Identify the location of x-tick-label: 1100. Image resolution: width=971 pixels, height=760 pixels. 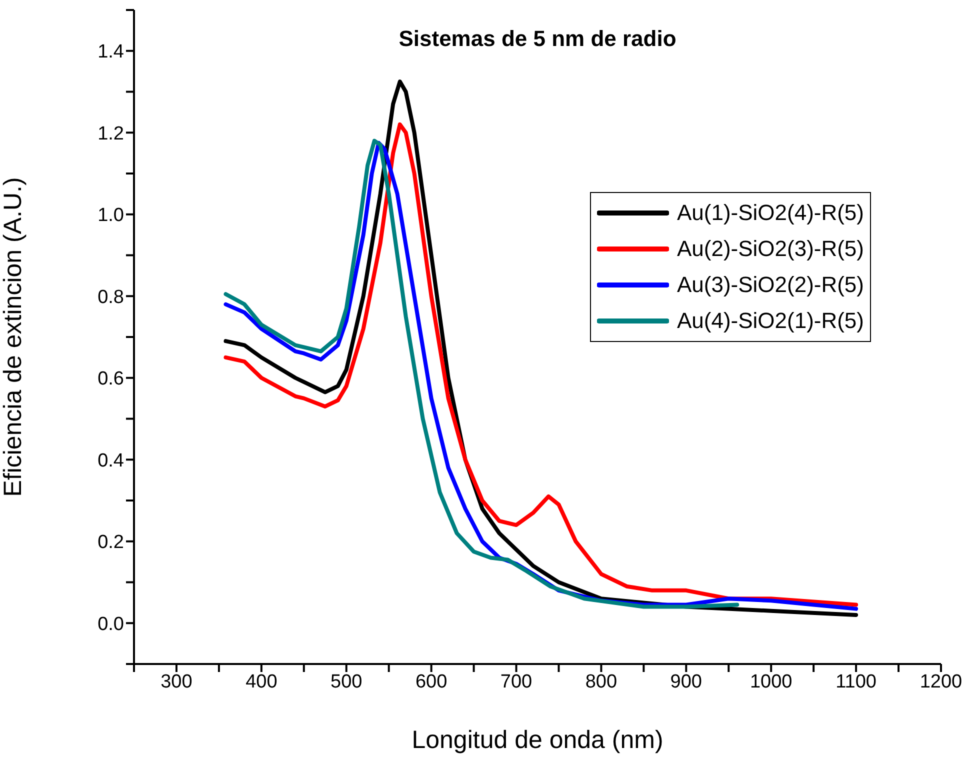
(856, 681).